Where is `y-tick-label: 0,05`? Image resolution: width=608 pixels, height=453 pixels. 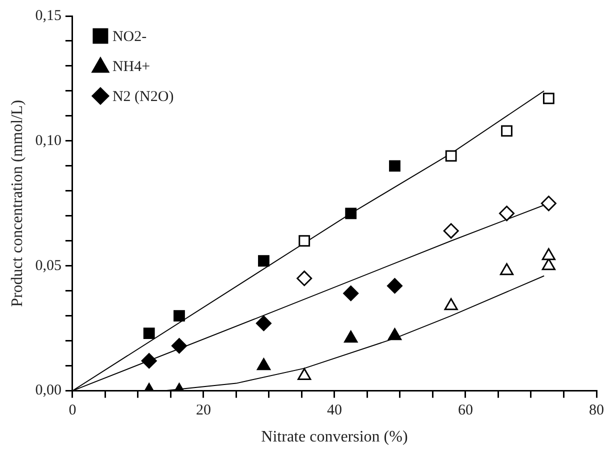
y-tick-label: 0,05 is located at coordinates (48, 266).